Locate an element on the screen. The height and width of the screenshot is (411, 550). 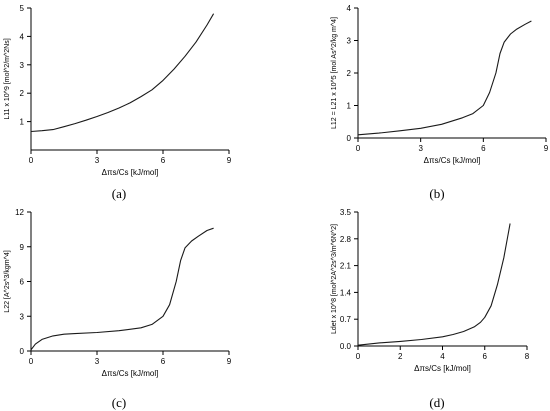
y-tick-label: 5 is located at coordinates (22, 8).